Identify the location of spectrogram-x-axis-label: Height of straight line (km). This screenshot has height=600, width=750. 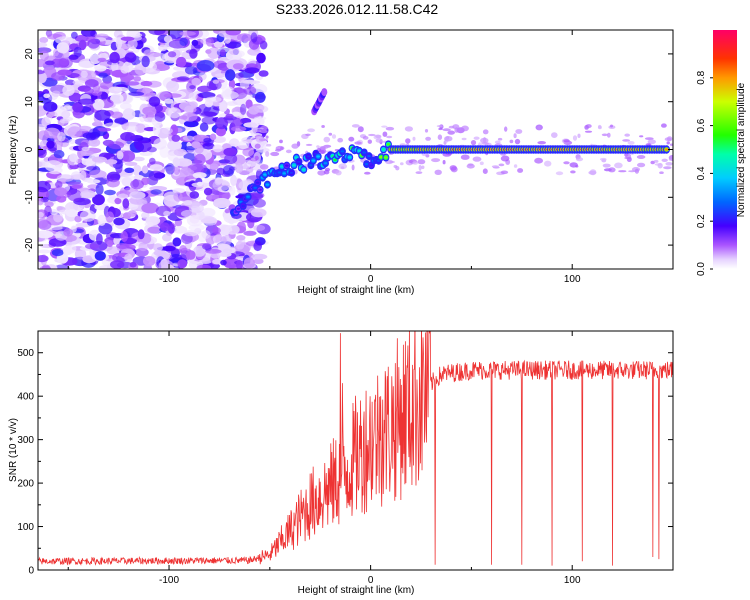
(356, 290).